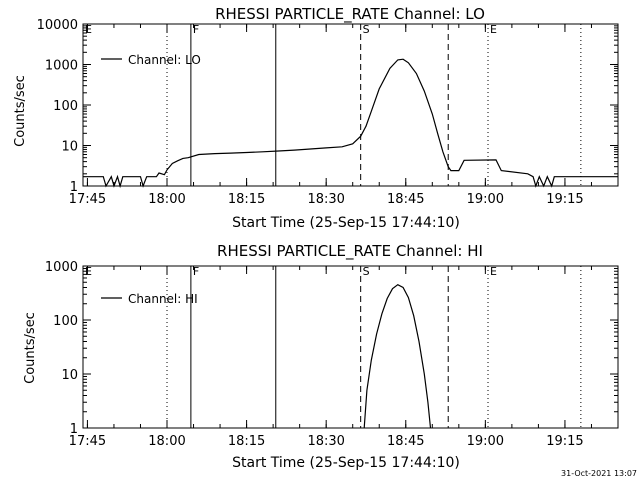  What do you see at coordinates (397, 356) in the screenshot?
I see `series-line` at bounding box center [397, 356].